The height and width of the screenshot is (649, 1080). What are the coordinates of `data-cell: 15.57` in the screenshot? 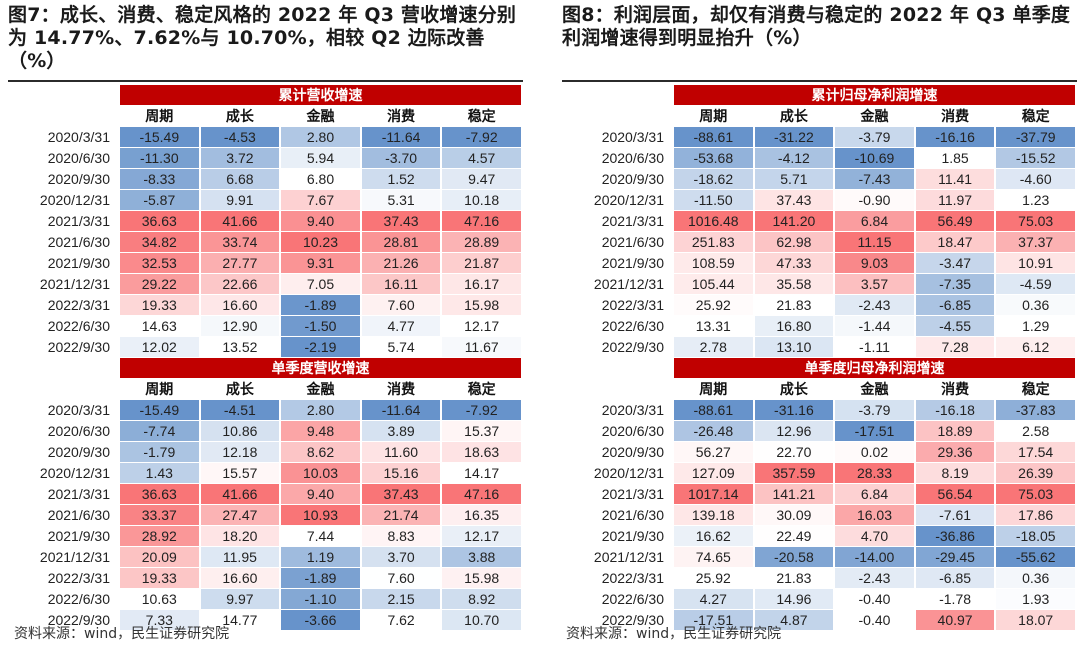 It's located at (240, 473).